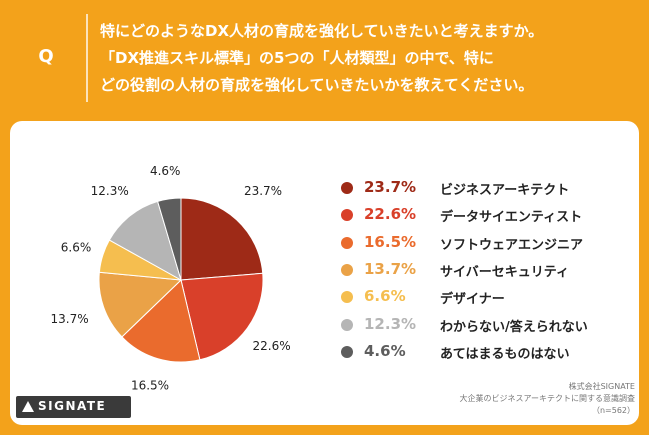  Describe the element at coordinates (76, 247) in the screenshot. I see `pie-data-label: 6.6%` at that location.